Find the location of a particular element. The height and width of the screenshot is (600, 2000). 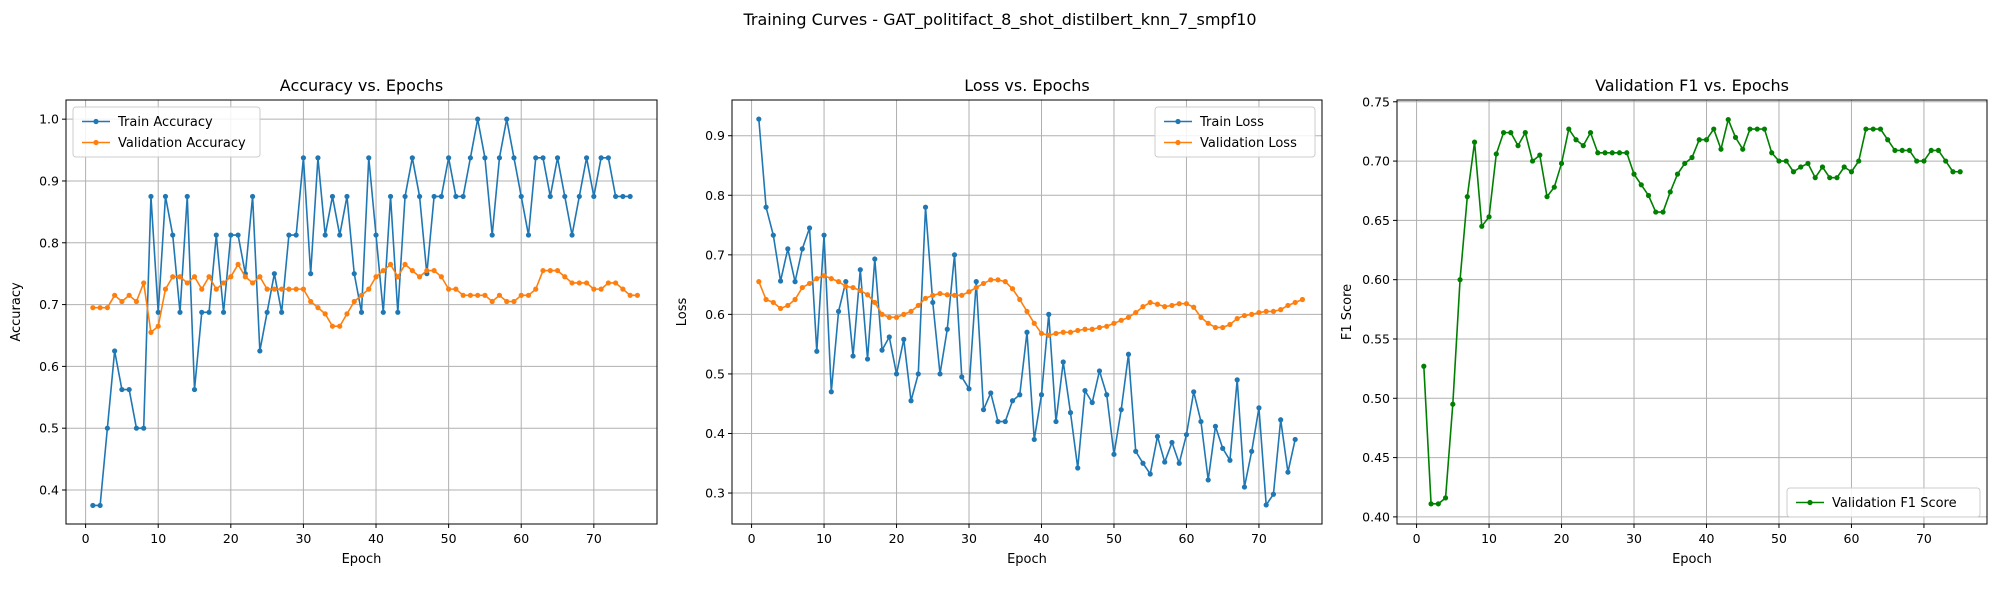

accuracy-xtick-label: 70 is located at coordinates (594, 538).